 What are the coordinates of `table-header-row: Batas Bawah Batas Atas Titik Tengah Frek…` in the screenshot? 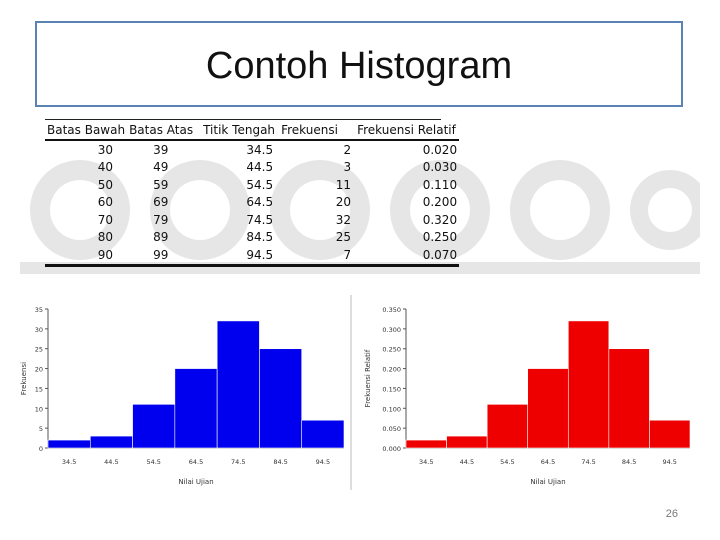 It's located at (252, 131).